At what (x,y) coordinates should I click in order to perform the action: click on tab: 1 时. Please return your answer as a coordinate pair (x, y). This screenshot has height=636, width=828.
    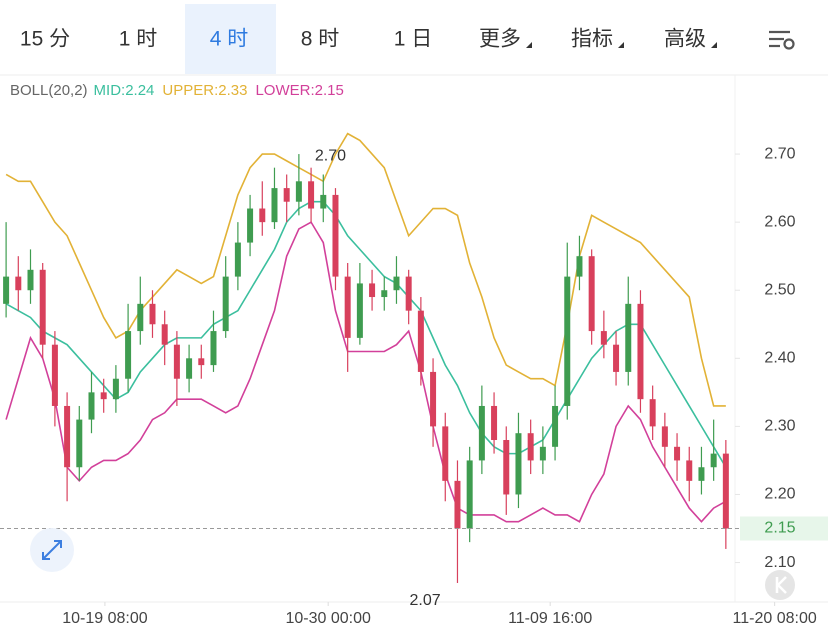
    Looking at the image, I should click on (138, 39).